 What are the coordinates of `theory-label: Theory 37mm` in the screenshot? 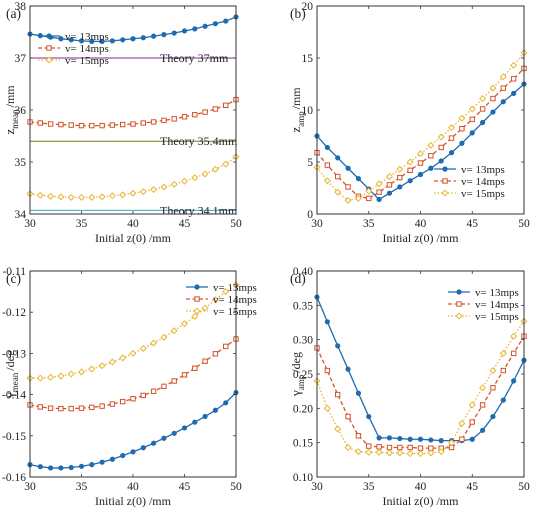 It's located at (194, 58).